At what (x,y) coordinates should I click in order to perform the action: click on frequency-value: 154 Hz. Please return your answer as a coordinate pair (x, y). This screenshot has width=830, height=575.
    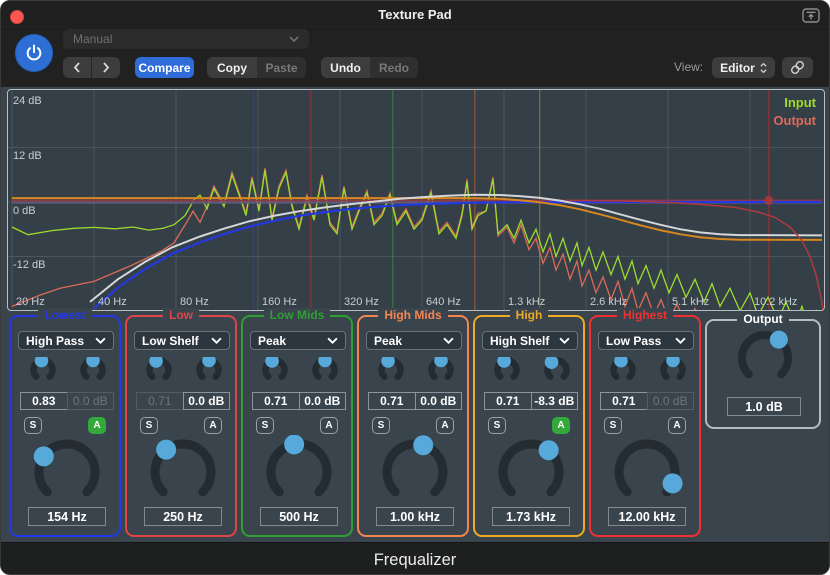
    Looking at the image, I should click on (67, 516).